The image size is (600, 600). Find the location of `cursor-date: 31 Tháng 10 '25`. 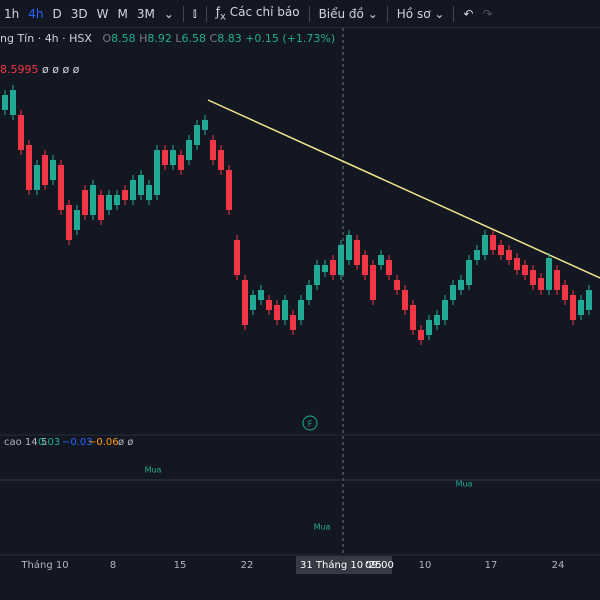

cursor-date: 31 Tháng 10 '25 is located at coordinates (341, 565).